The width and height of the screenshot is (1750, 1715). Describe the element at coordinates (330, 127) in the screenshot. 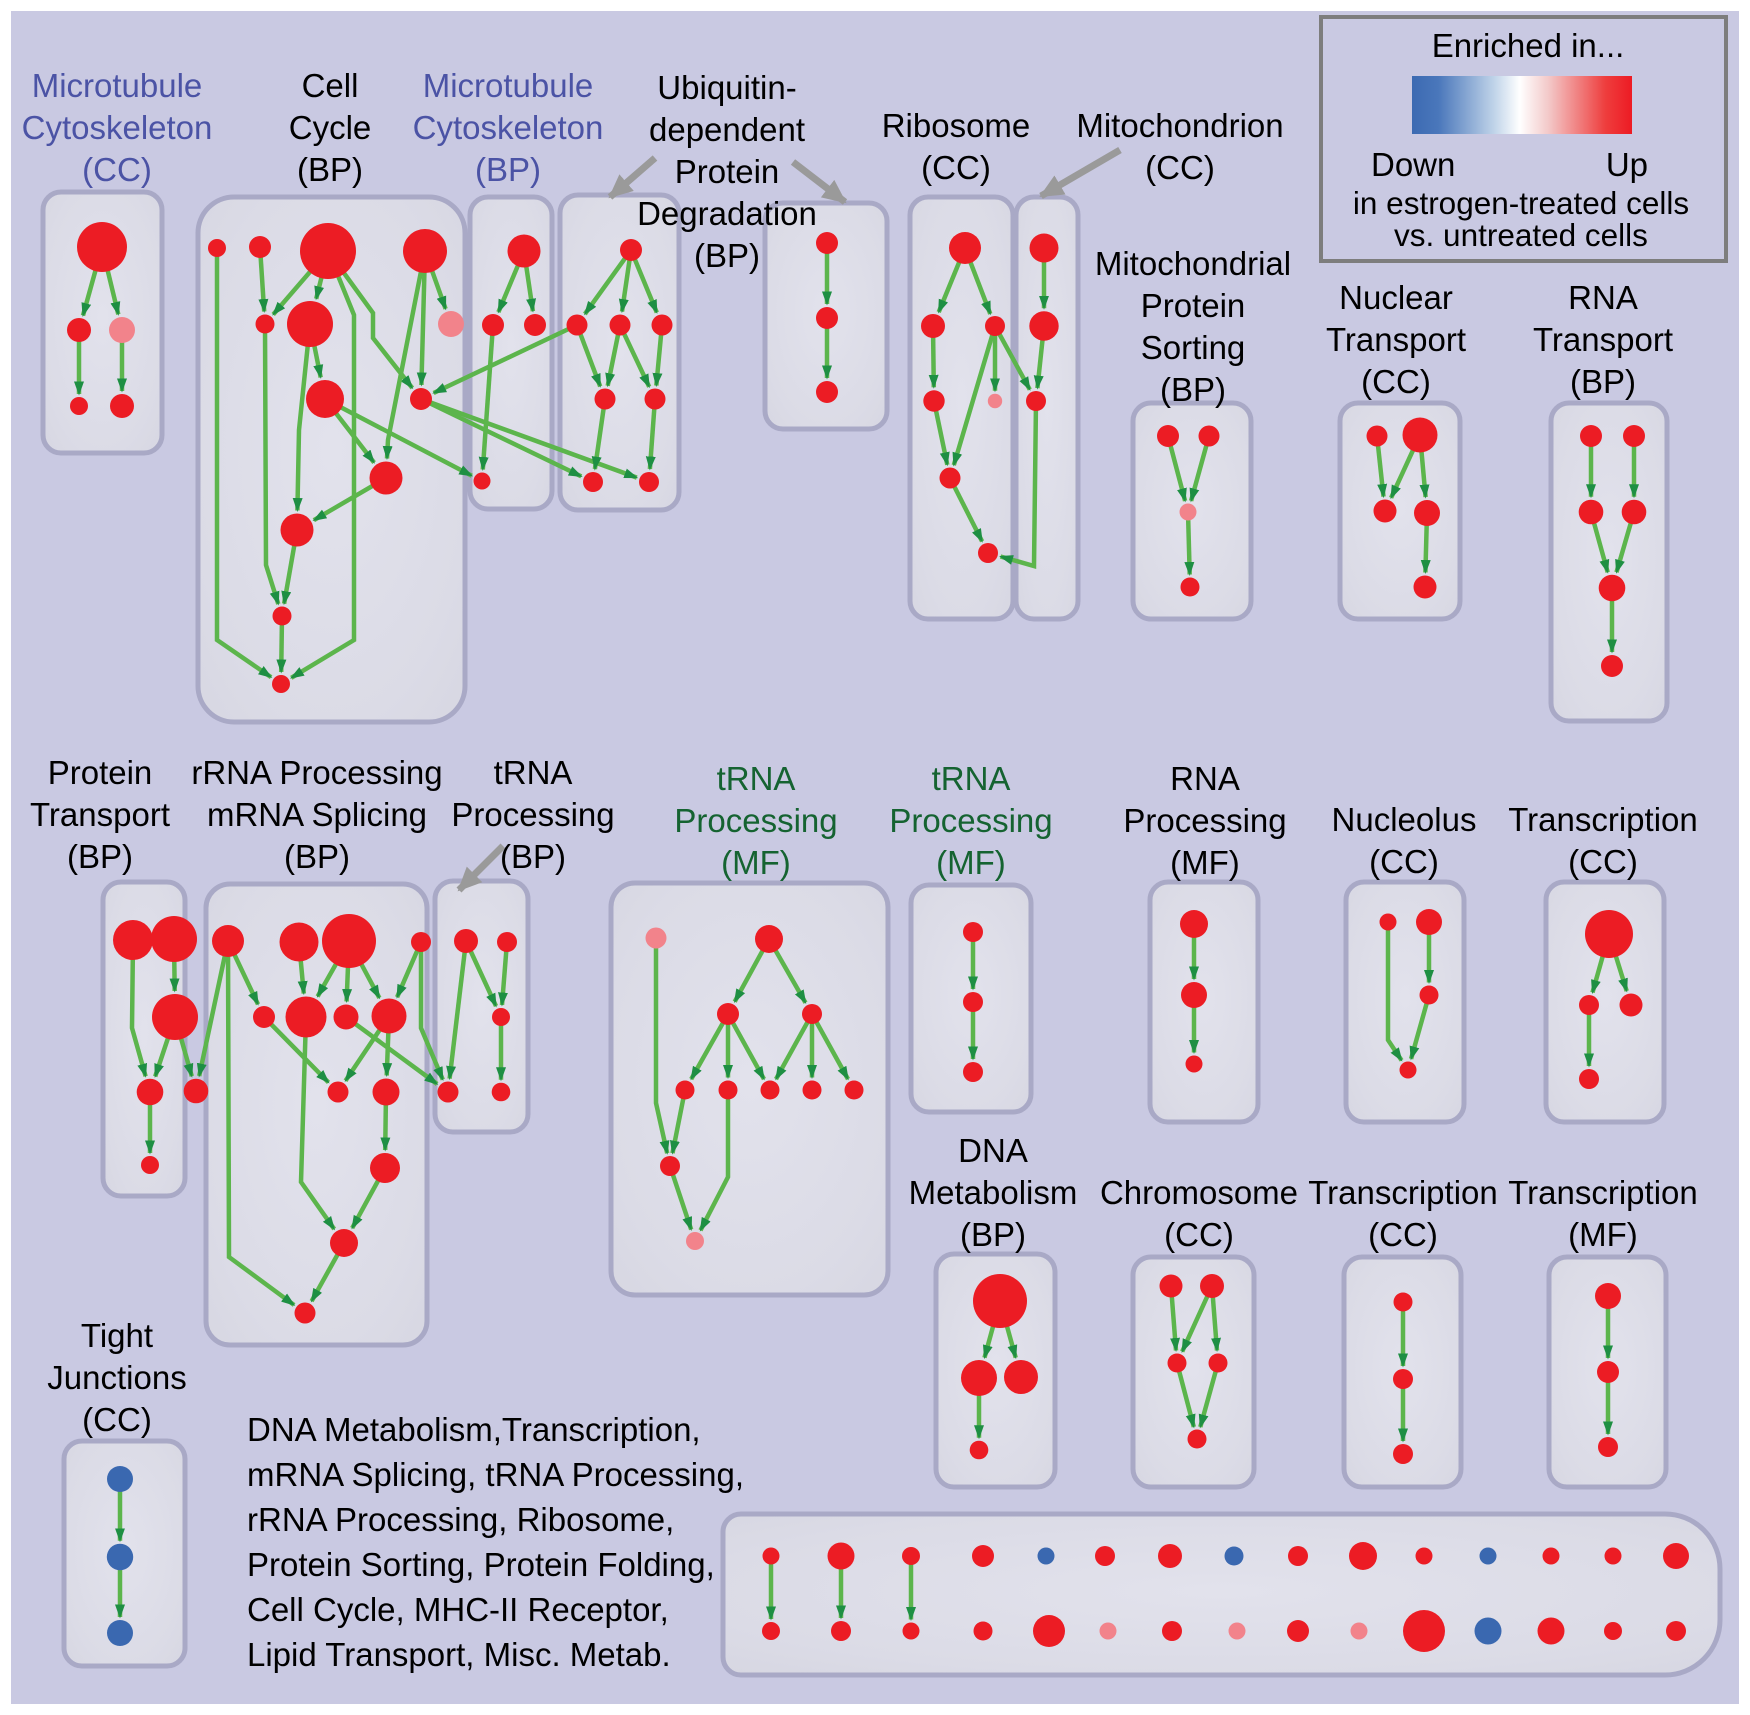

I see `svg-text: Cycle` at that location.